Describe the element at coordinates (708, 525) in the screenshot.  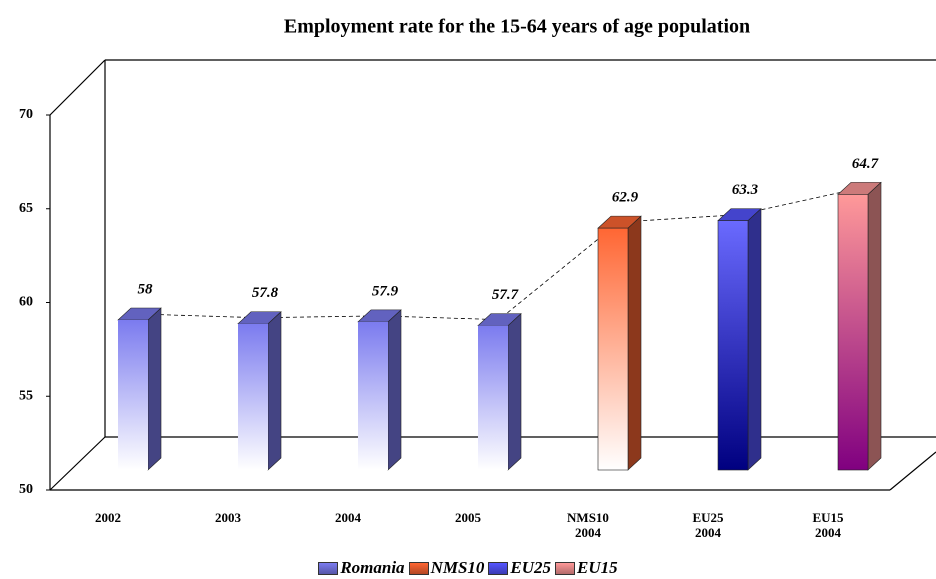
I see `x-tick-label: EU25 2004` at that location.